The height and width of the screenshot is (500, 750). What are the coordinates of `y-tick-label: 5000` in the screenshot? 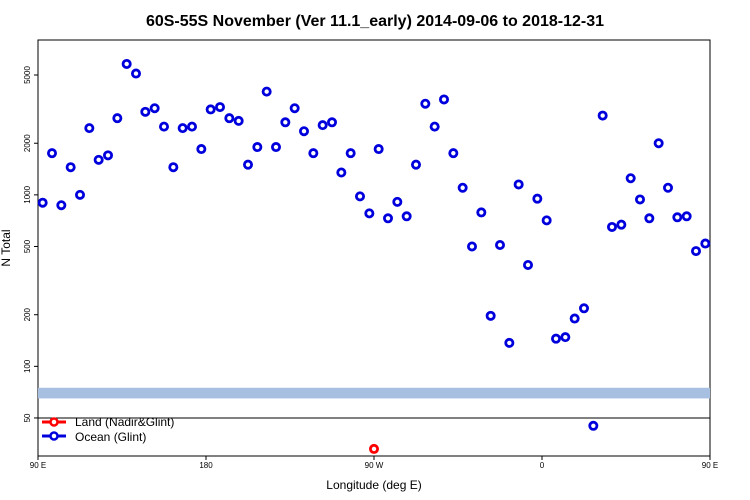 It's located at (27, 75).